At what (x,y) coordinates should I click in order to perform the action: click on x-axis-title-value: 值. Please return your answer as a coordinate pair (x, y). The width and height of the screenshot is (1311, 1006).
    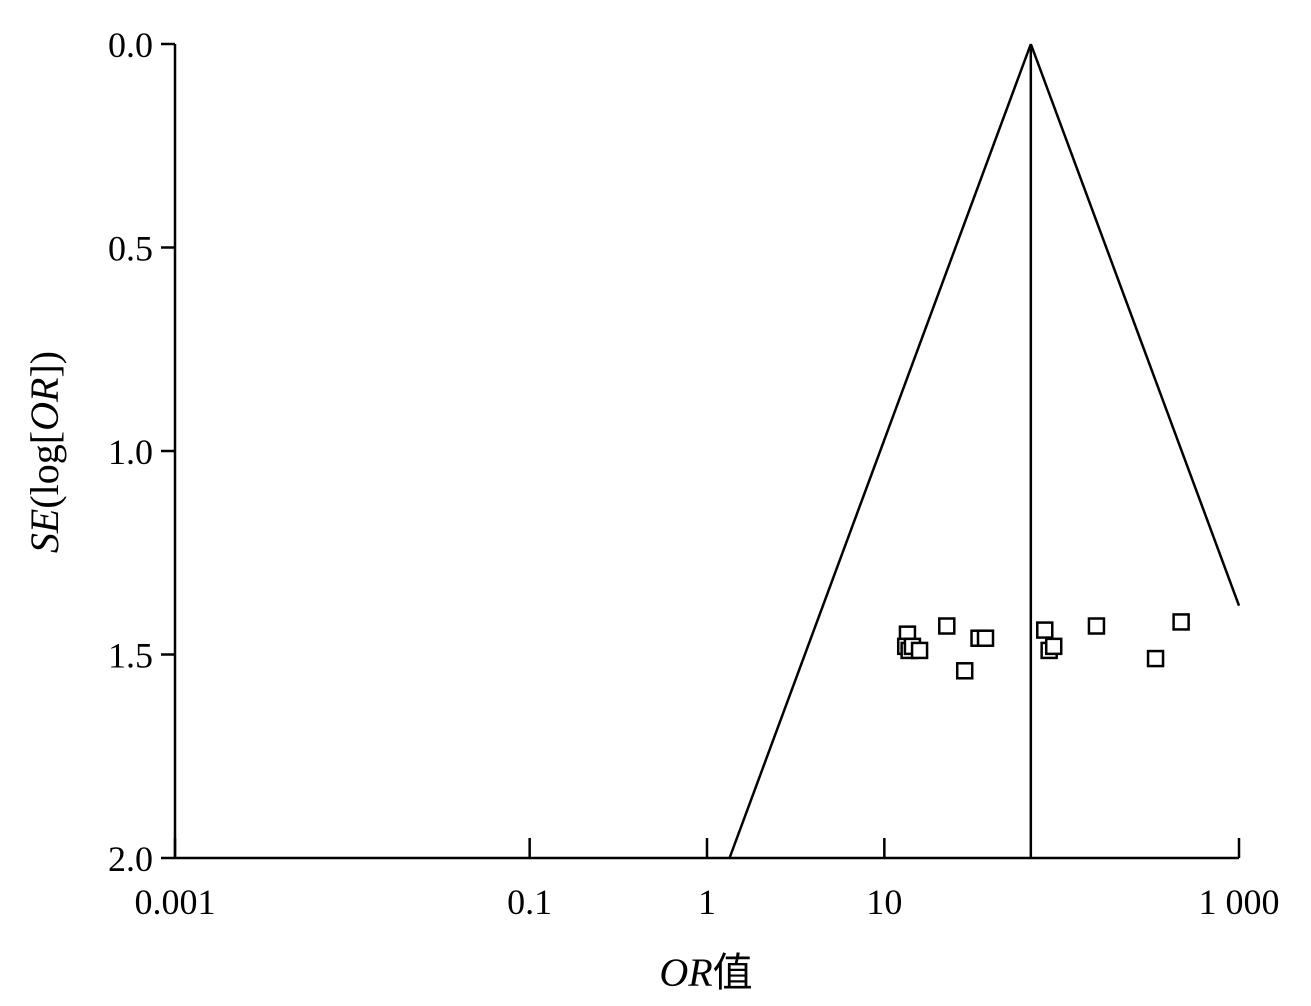
    Looking at the image, I should click on (733, 972).